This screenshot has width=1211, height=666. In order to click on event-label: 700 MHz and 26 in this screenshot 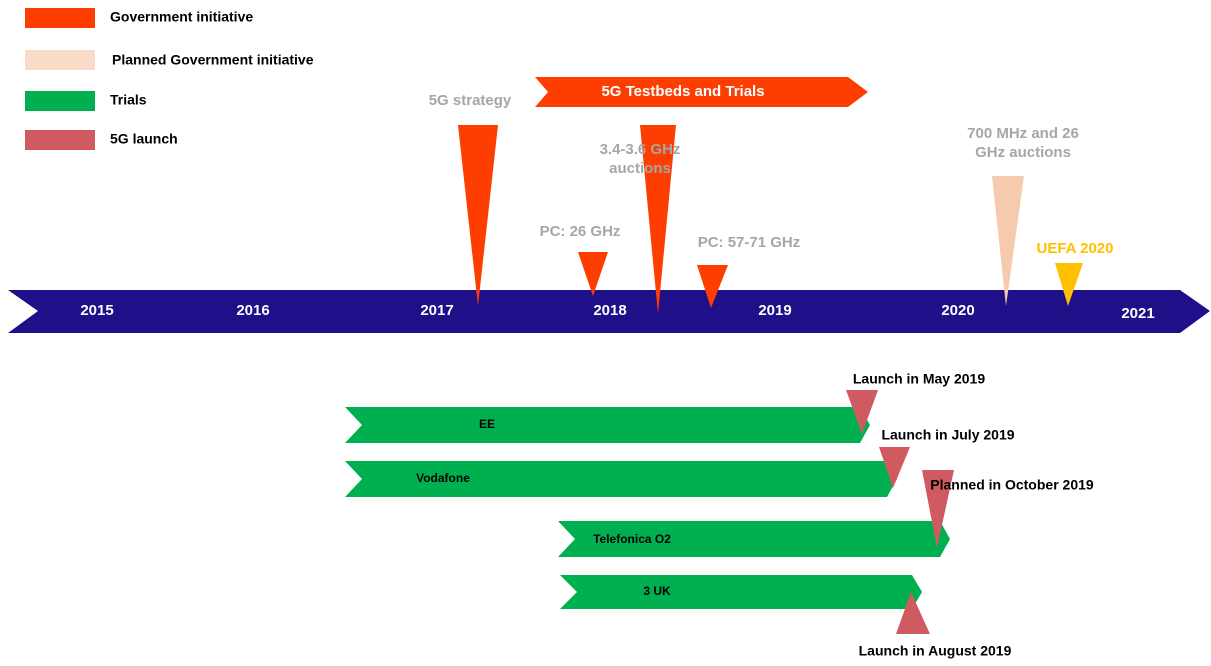, I will do `click(1023, 133)`.